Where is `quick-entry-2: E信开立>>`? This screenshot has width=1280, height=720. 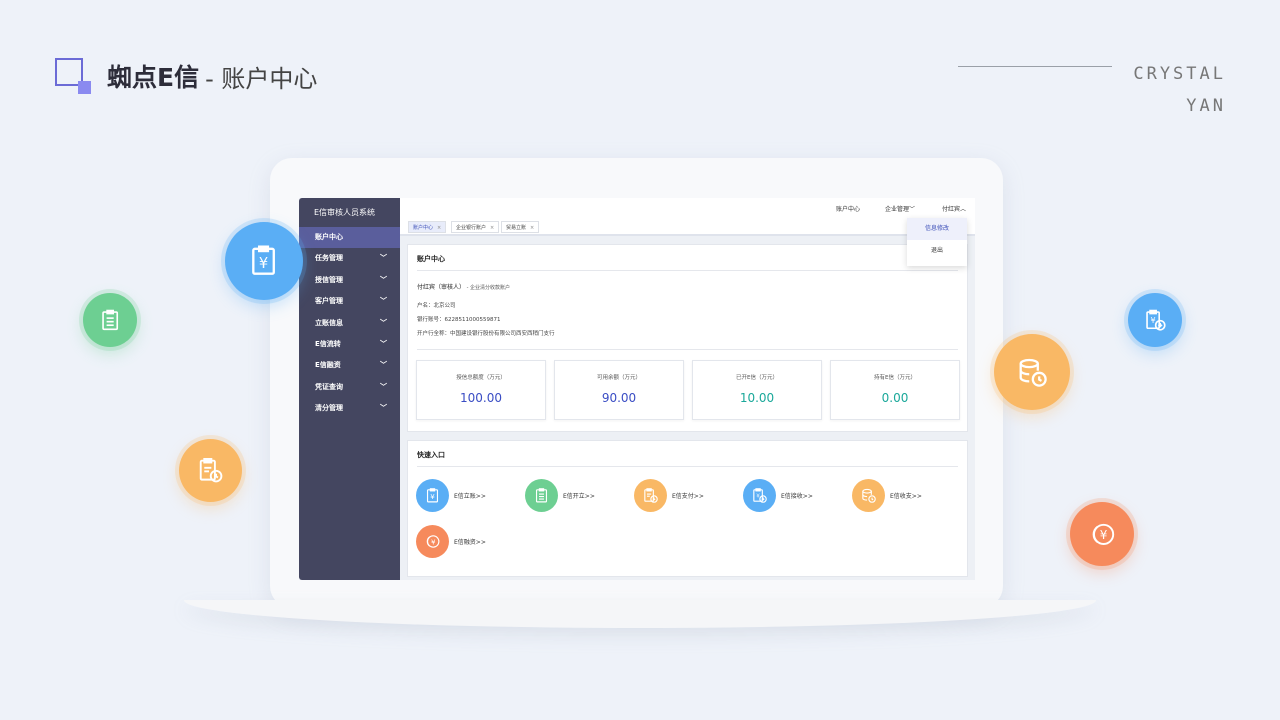
quick-entry-2: E信开立>> is located at coordinates (560, 495).